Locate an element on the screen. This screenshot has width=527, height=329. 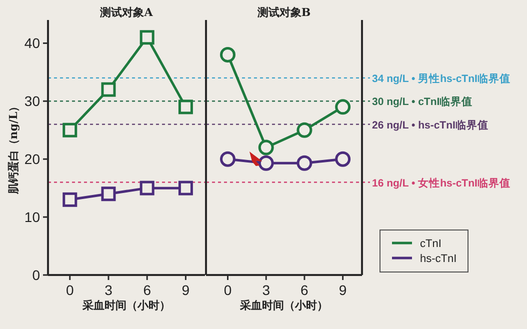
chart-title: 测试对象A is located at coordinates (126, 12).